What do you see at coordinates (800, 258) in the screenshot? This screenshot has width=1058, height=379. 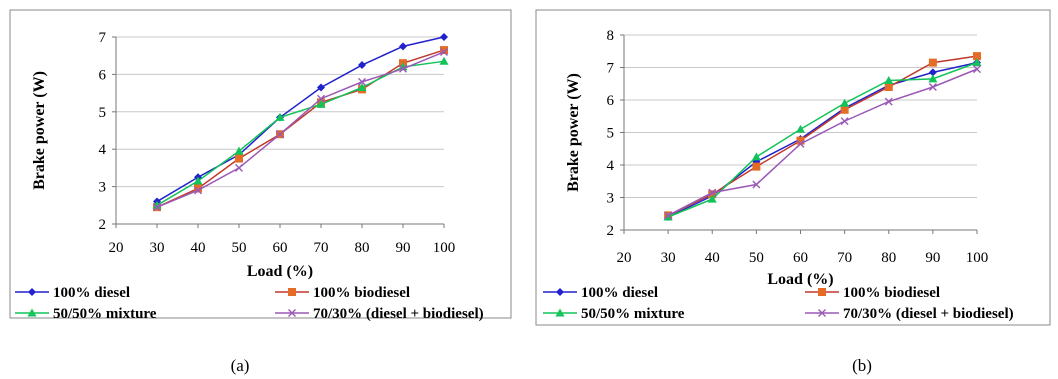 I see `x-tick-label: 60` at bounding box center [800, 258].